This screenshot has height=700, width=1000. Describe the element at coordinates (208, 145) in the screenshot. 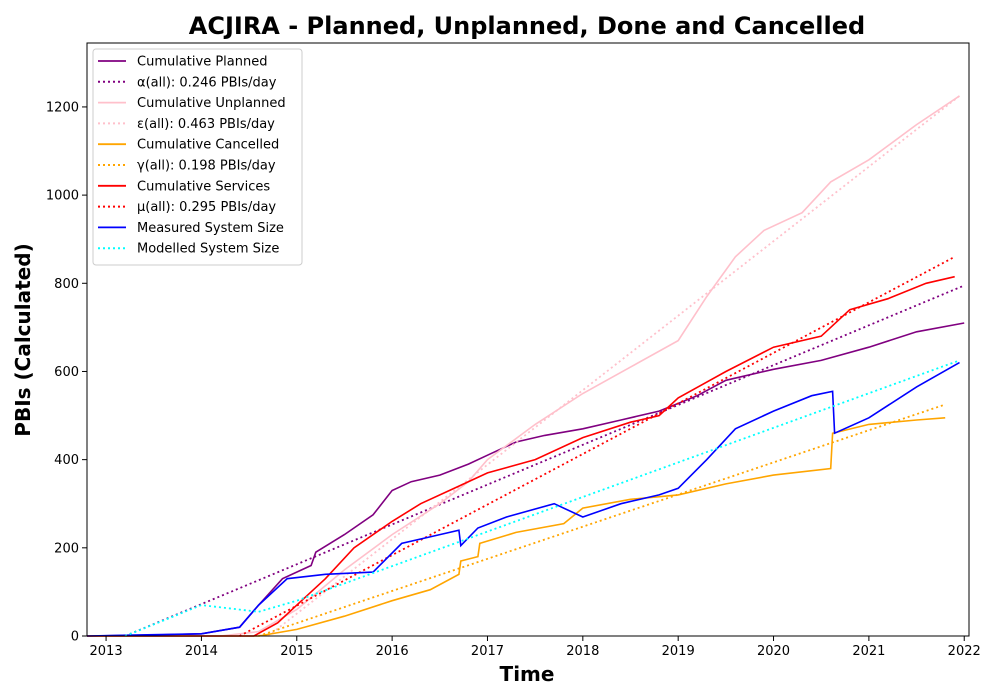

I see `legend-entry: Cumulative Cancelled` at that location.